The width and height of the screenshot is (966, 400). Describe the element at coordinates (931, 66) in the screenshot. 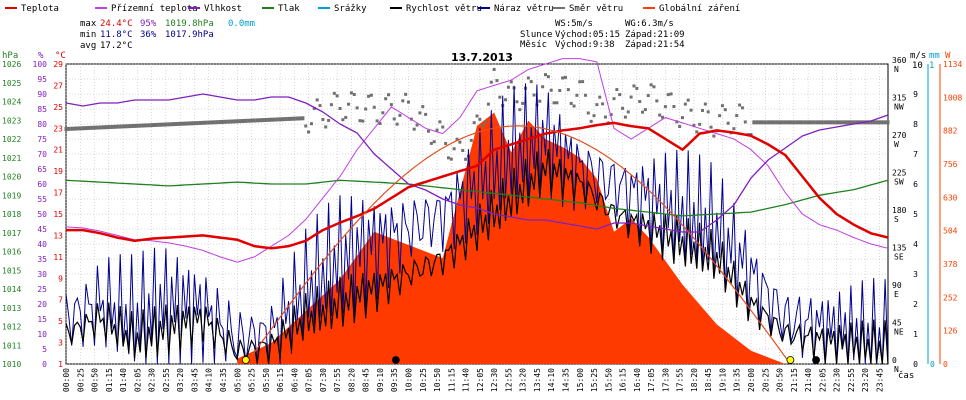

I see `rain-top-tick: 1` at that location.